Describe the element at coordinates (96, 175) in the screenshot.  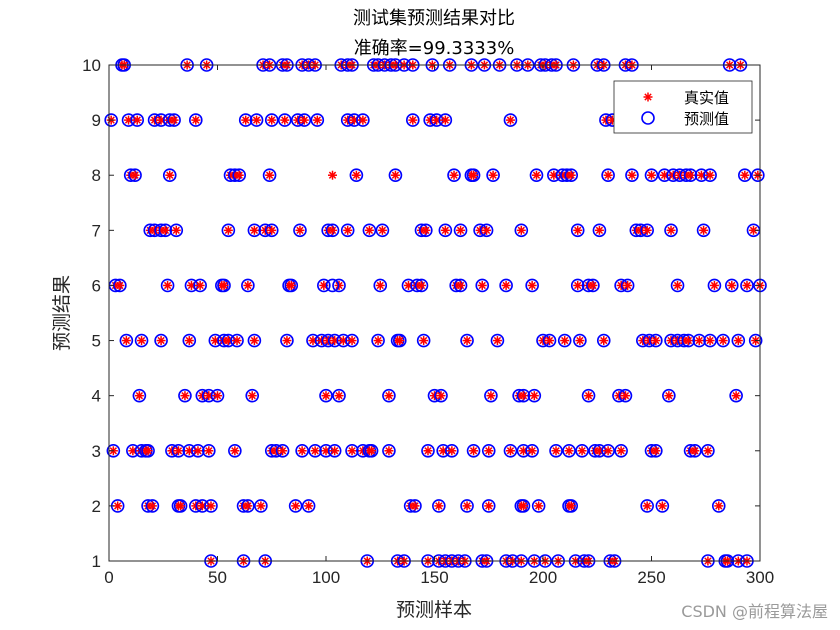
I see `y-tick-label: 8` at that location.